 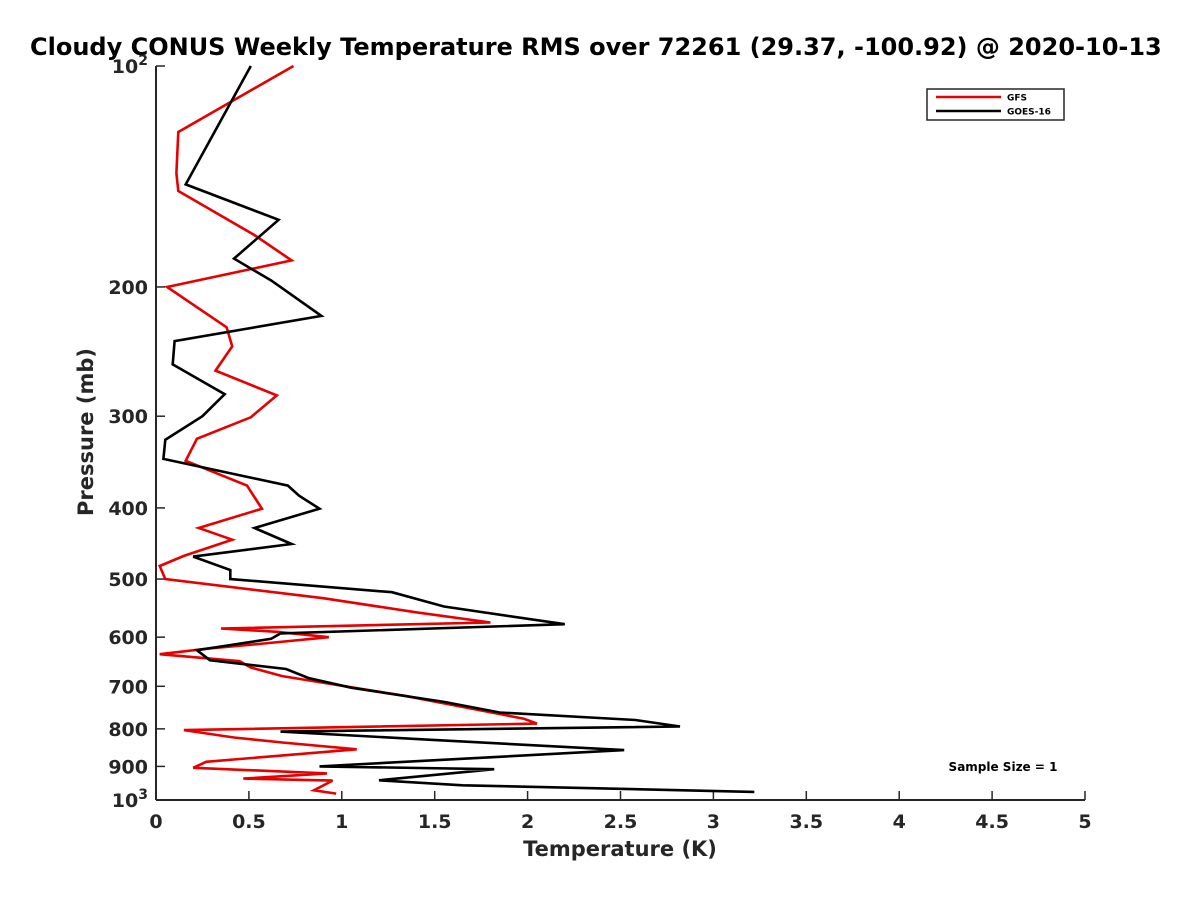 What do you see at coordinates (1003, 767) in the screenshot?
I see `sample-size-annotation: Sample Size = 1` at bounding box center [1003, 767].